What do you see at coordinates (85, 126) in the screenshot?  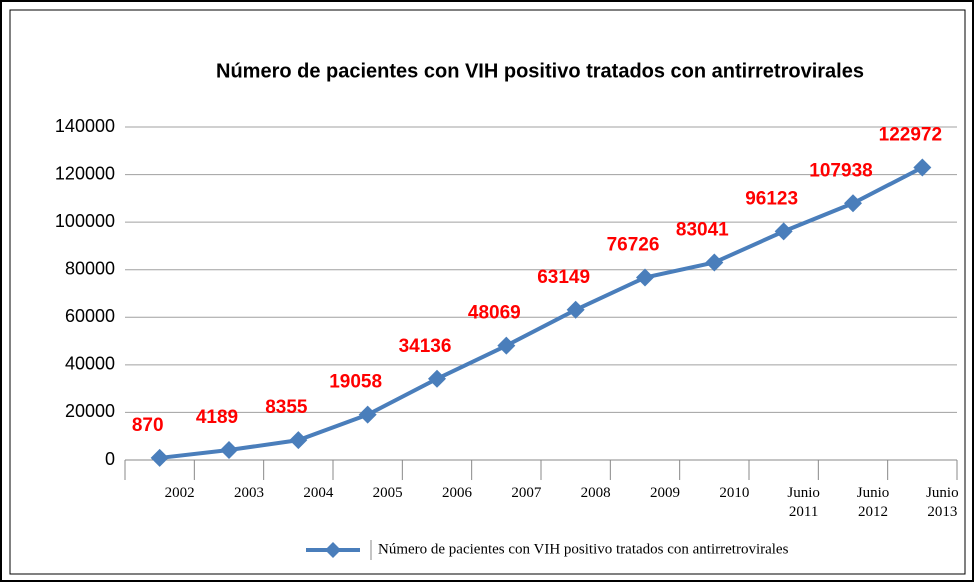 I see `y-tick-label: 140000` at bounding box center [85, 126].